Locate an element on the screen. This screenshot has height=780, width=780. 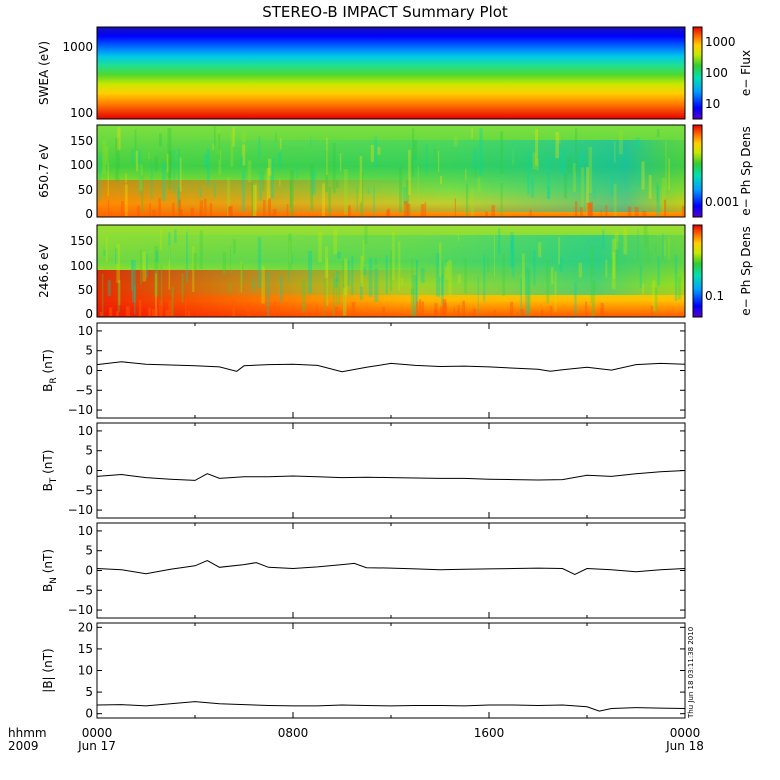
x-tick-0000-end: 0000 is located at coordinates (685, 733).